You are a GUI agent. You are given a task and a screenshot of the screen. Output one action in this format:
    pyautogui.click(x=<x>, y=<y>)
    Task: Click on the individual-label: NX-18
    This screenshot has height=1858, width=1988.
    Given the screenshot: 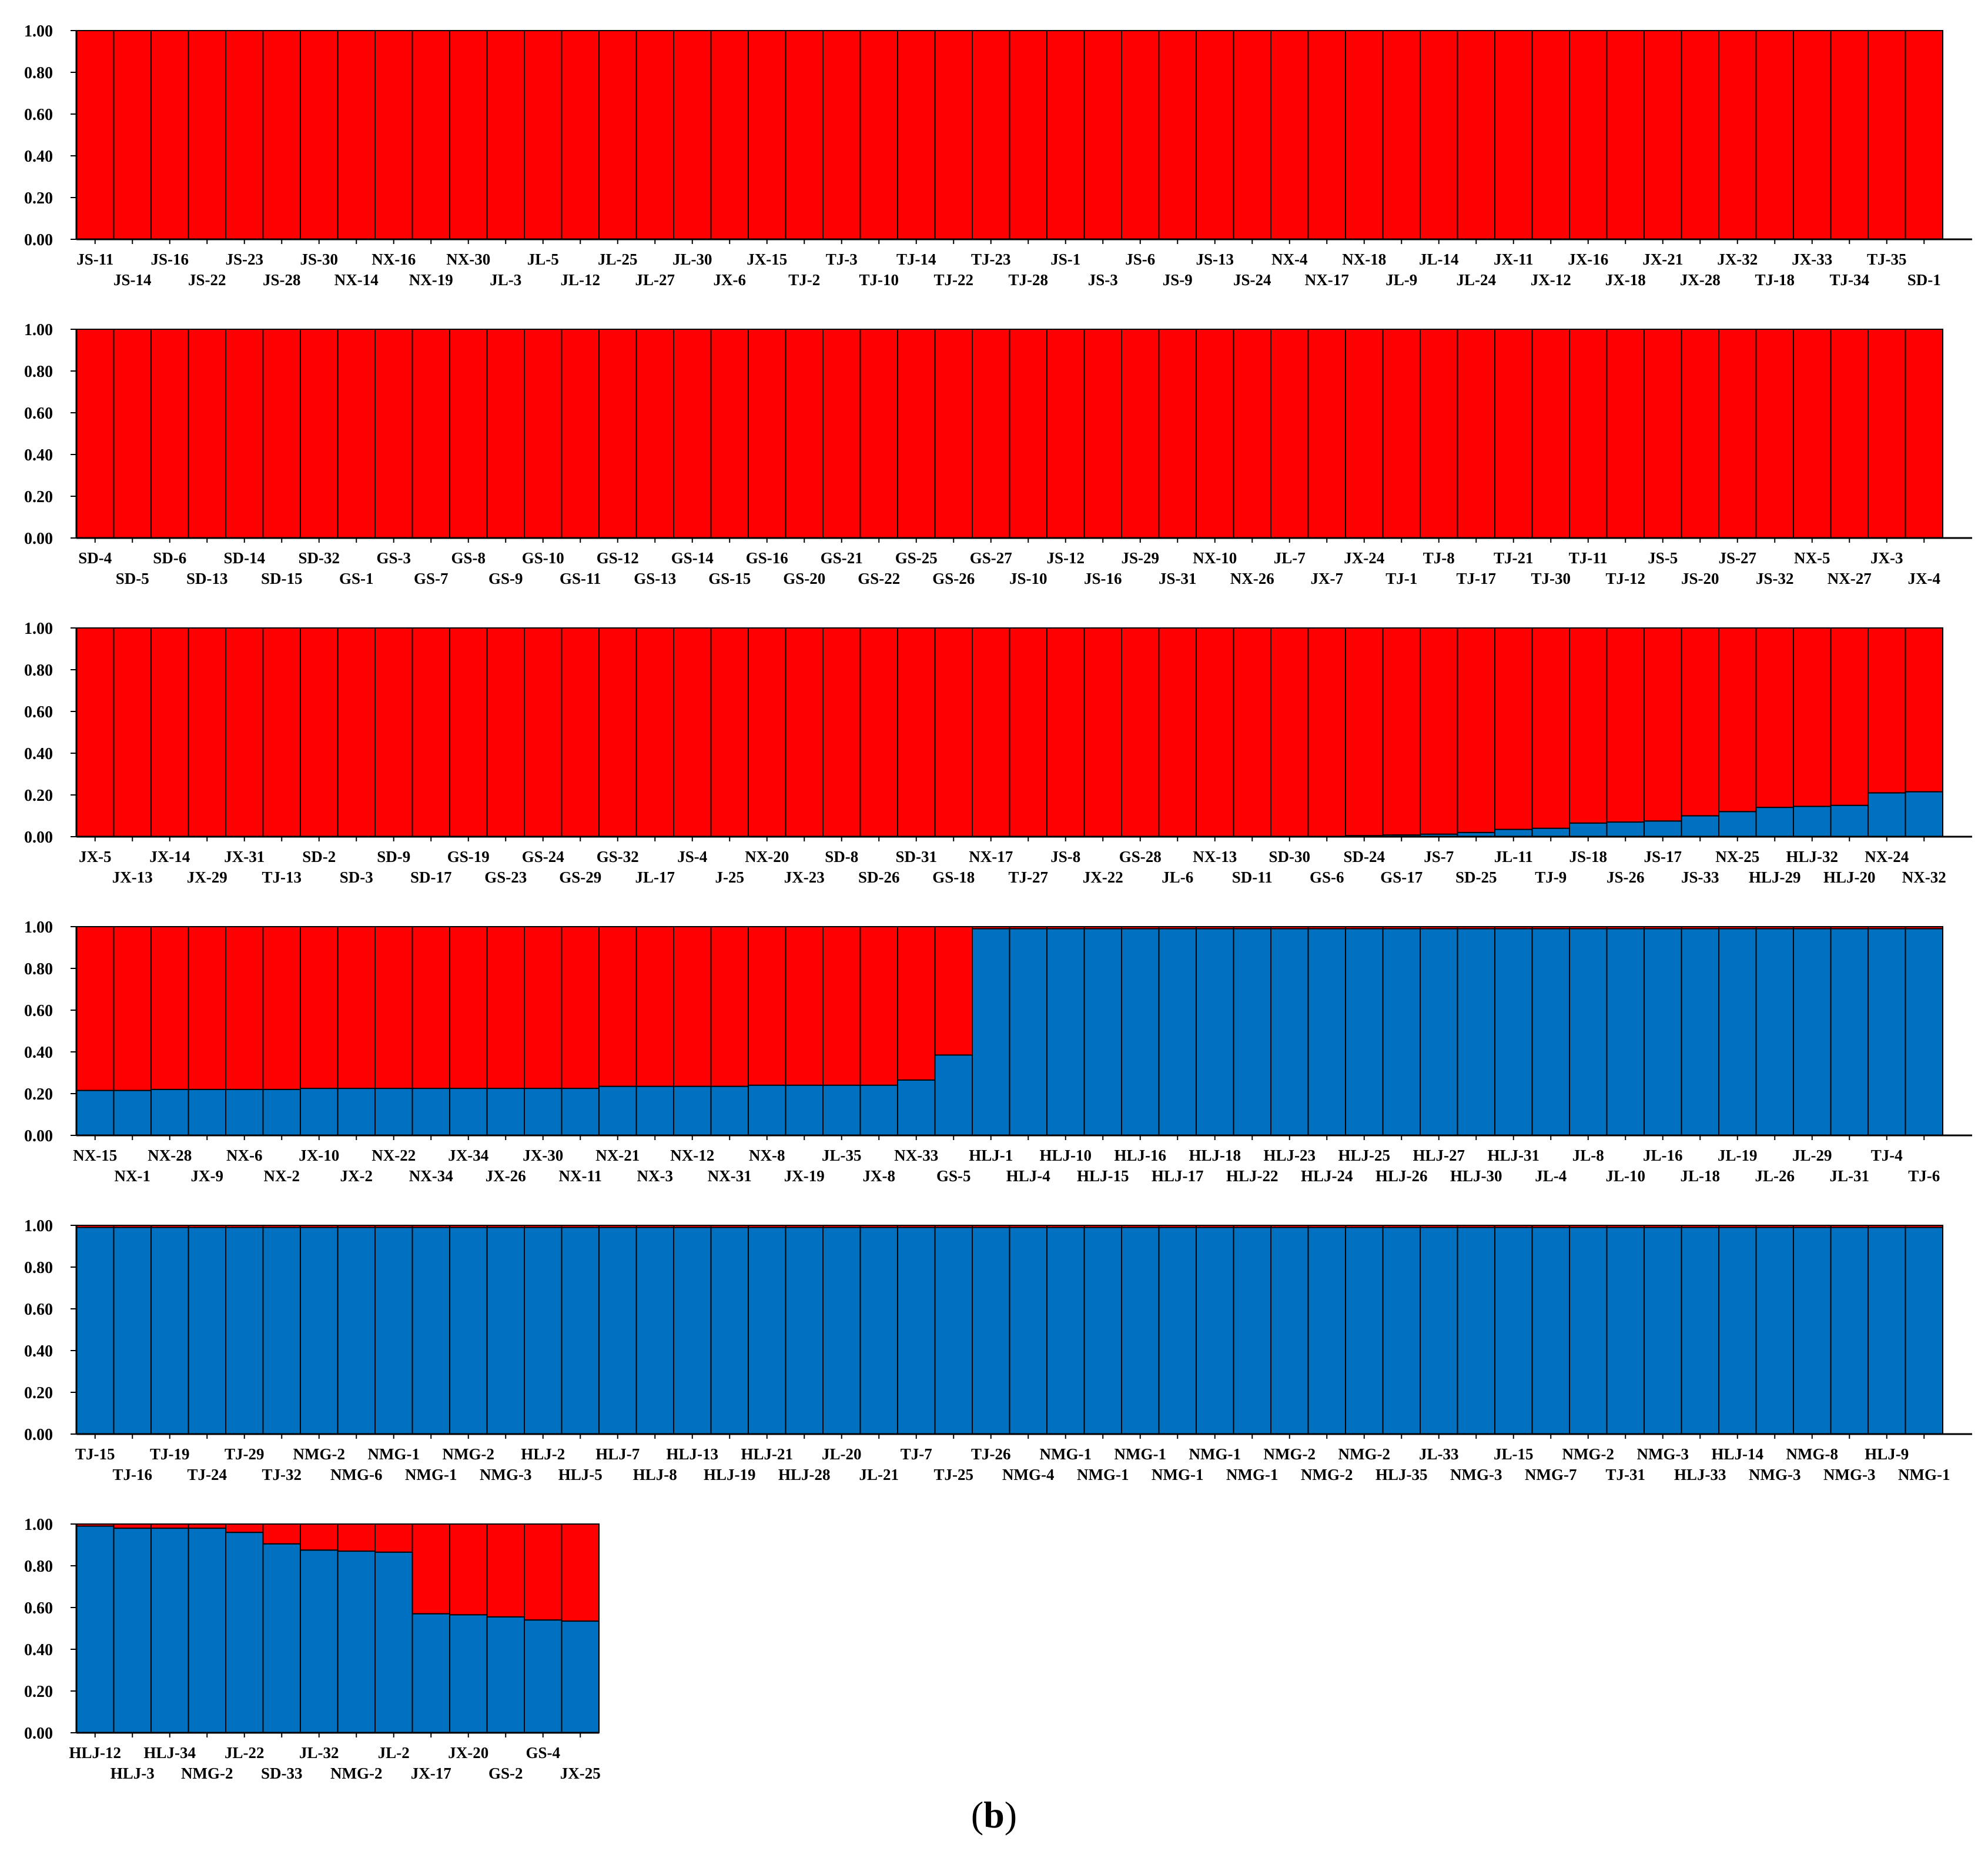 What is the action you would take?
    pyautogui.click(x=1364, y=259)
    